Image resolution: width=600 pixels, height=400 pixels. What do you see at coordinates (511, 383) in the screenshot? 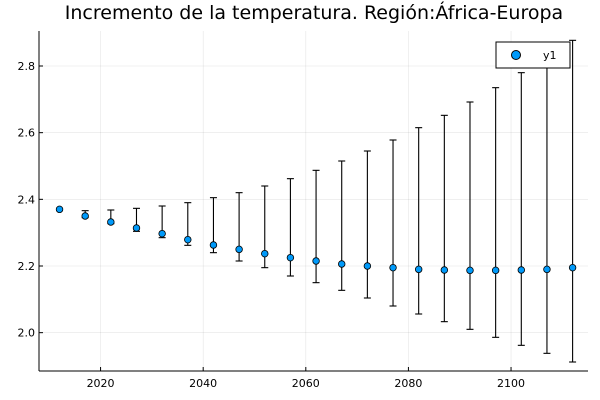
I see `x-tick-label: 2100` at bounding box center [511, 383].